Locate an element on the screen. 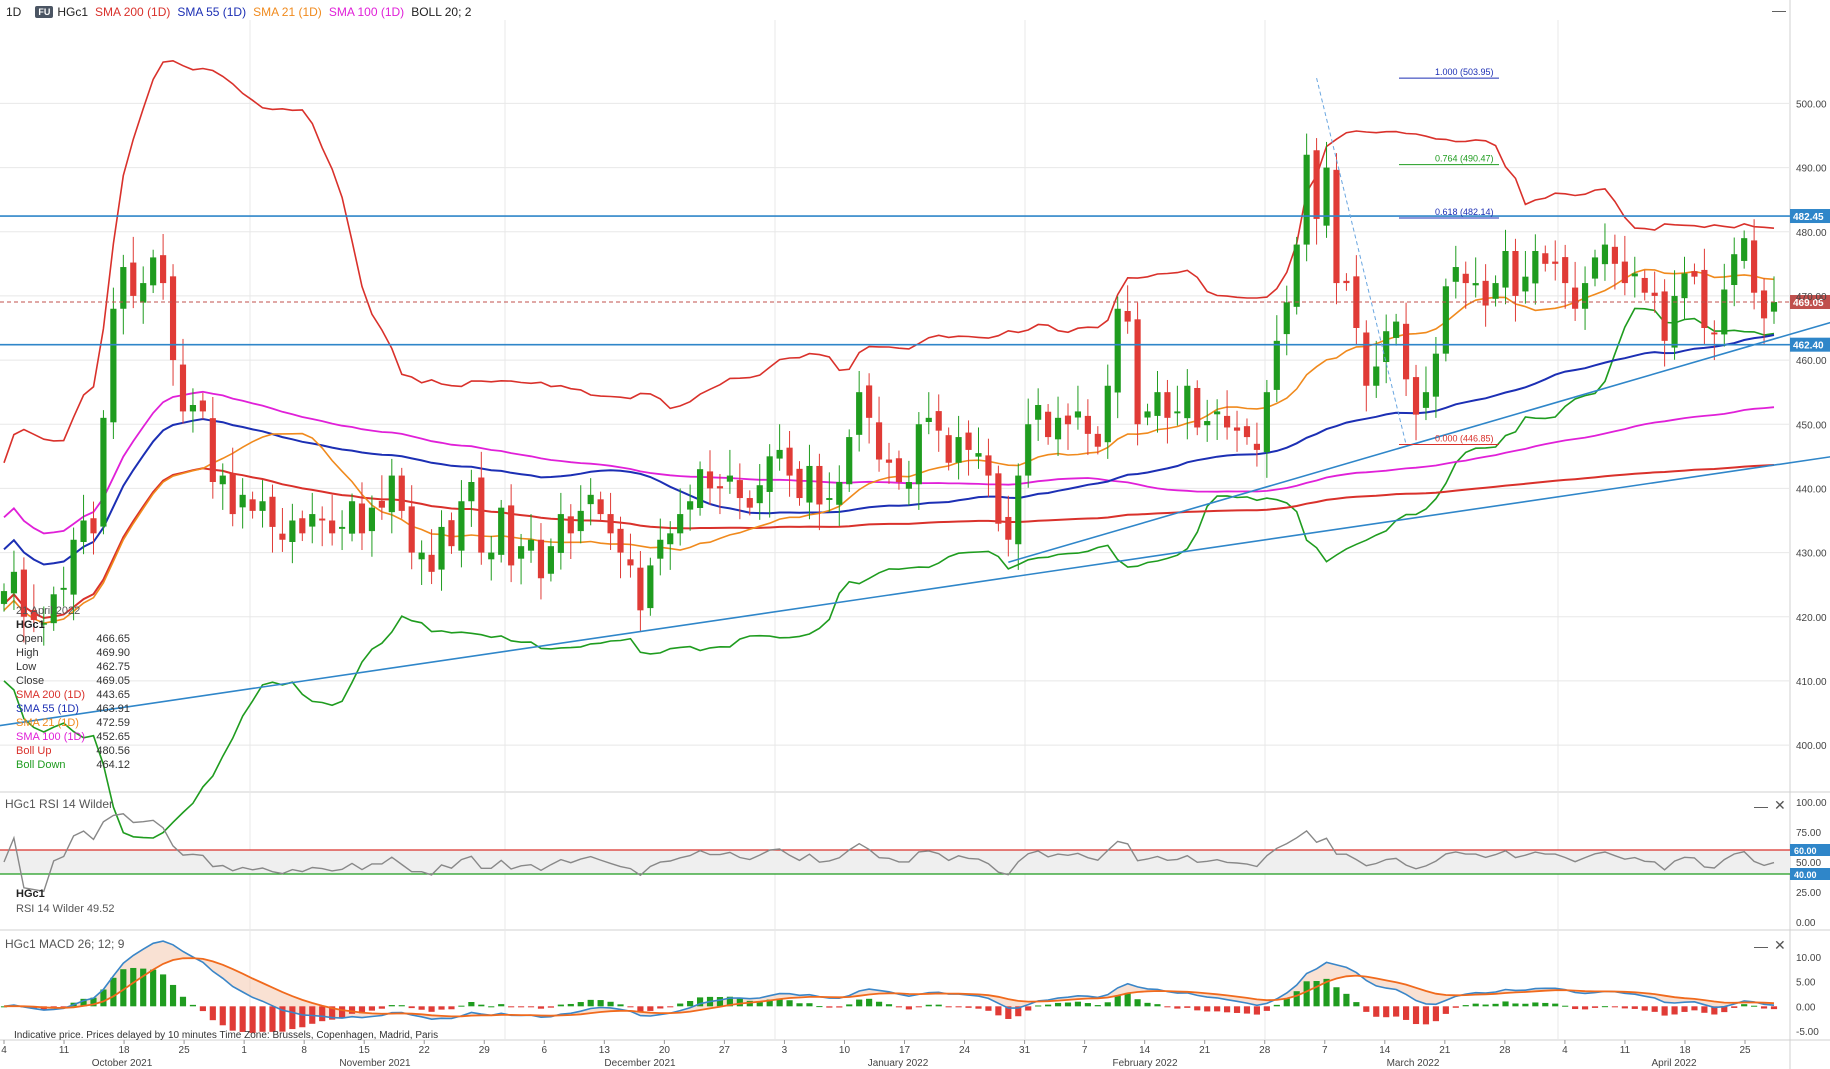  macd-close-icon: ✕ is located at coordinates (1780, 945).